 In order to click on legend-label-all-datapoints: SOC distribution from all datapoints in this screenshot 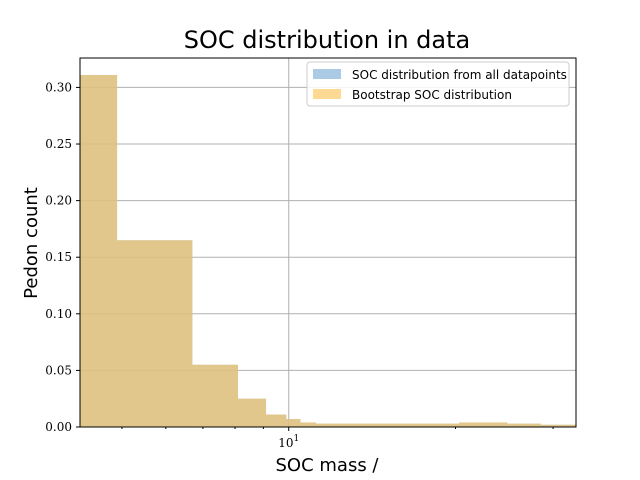, I will do `click(459, 75)`.